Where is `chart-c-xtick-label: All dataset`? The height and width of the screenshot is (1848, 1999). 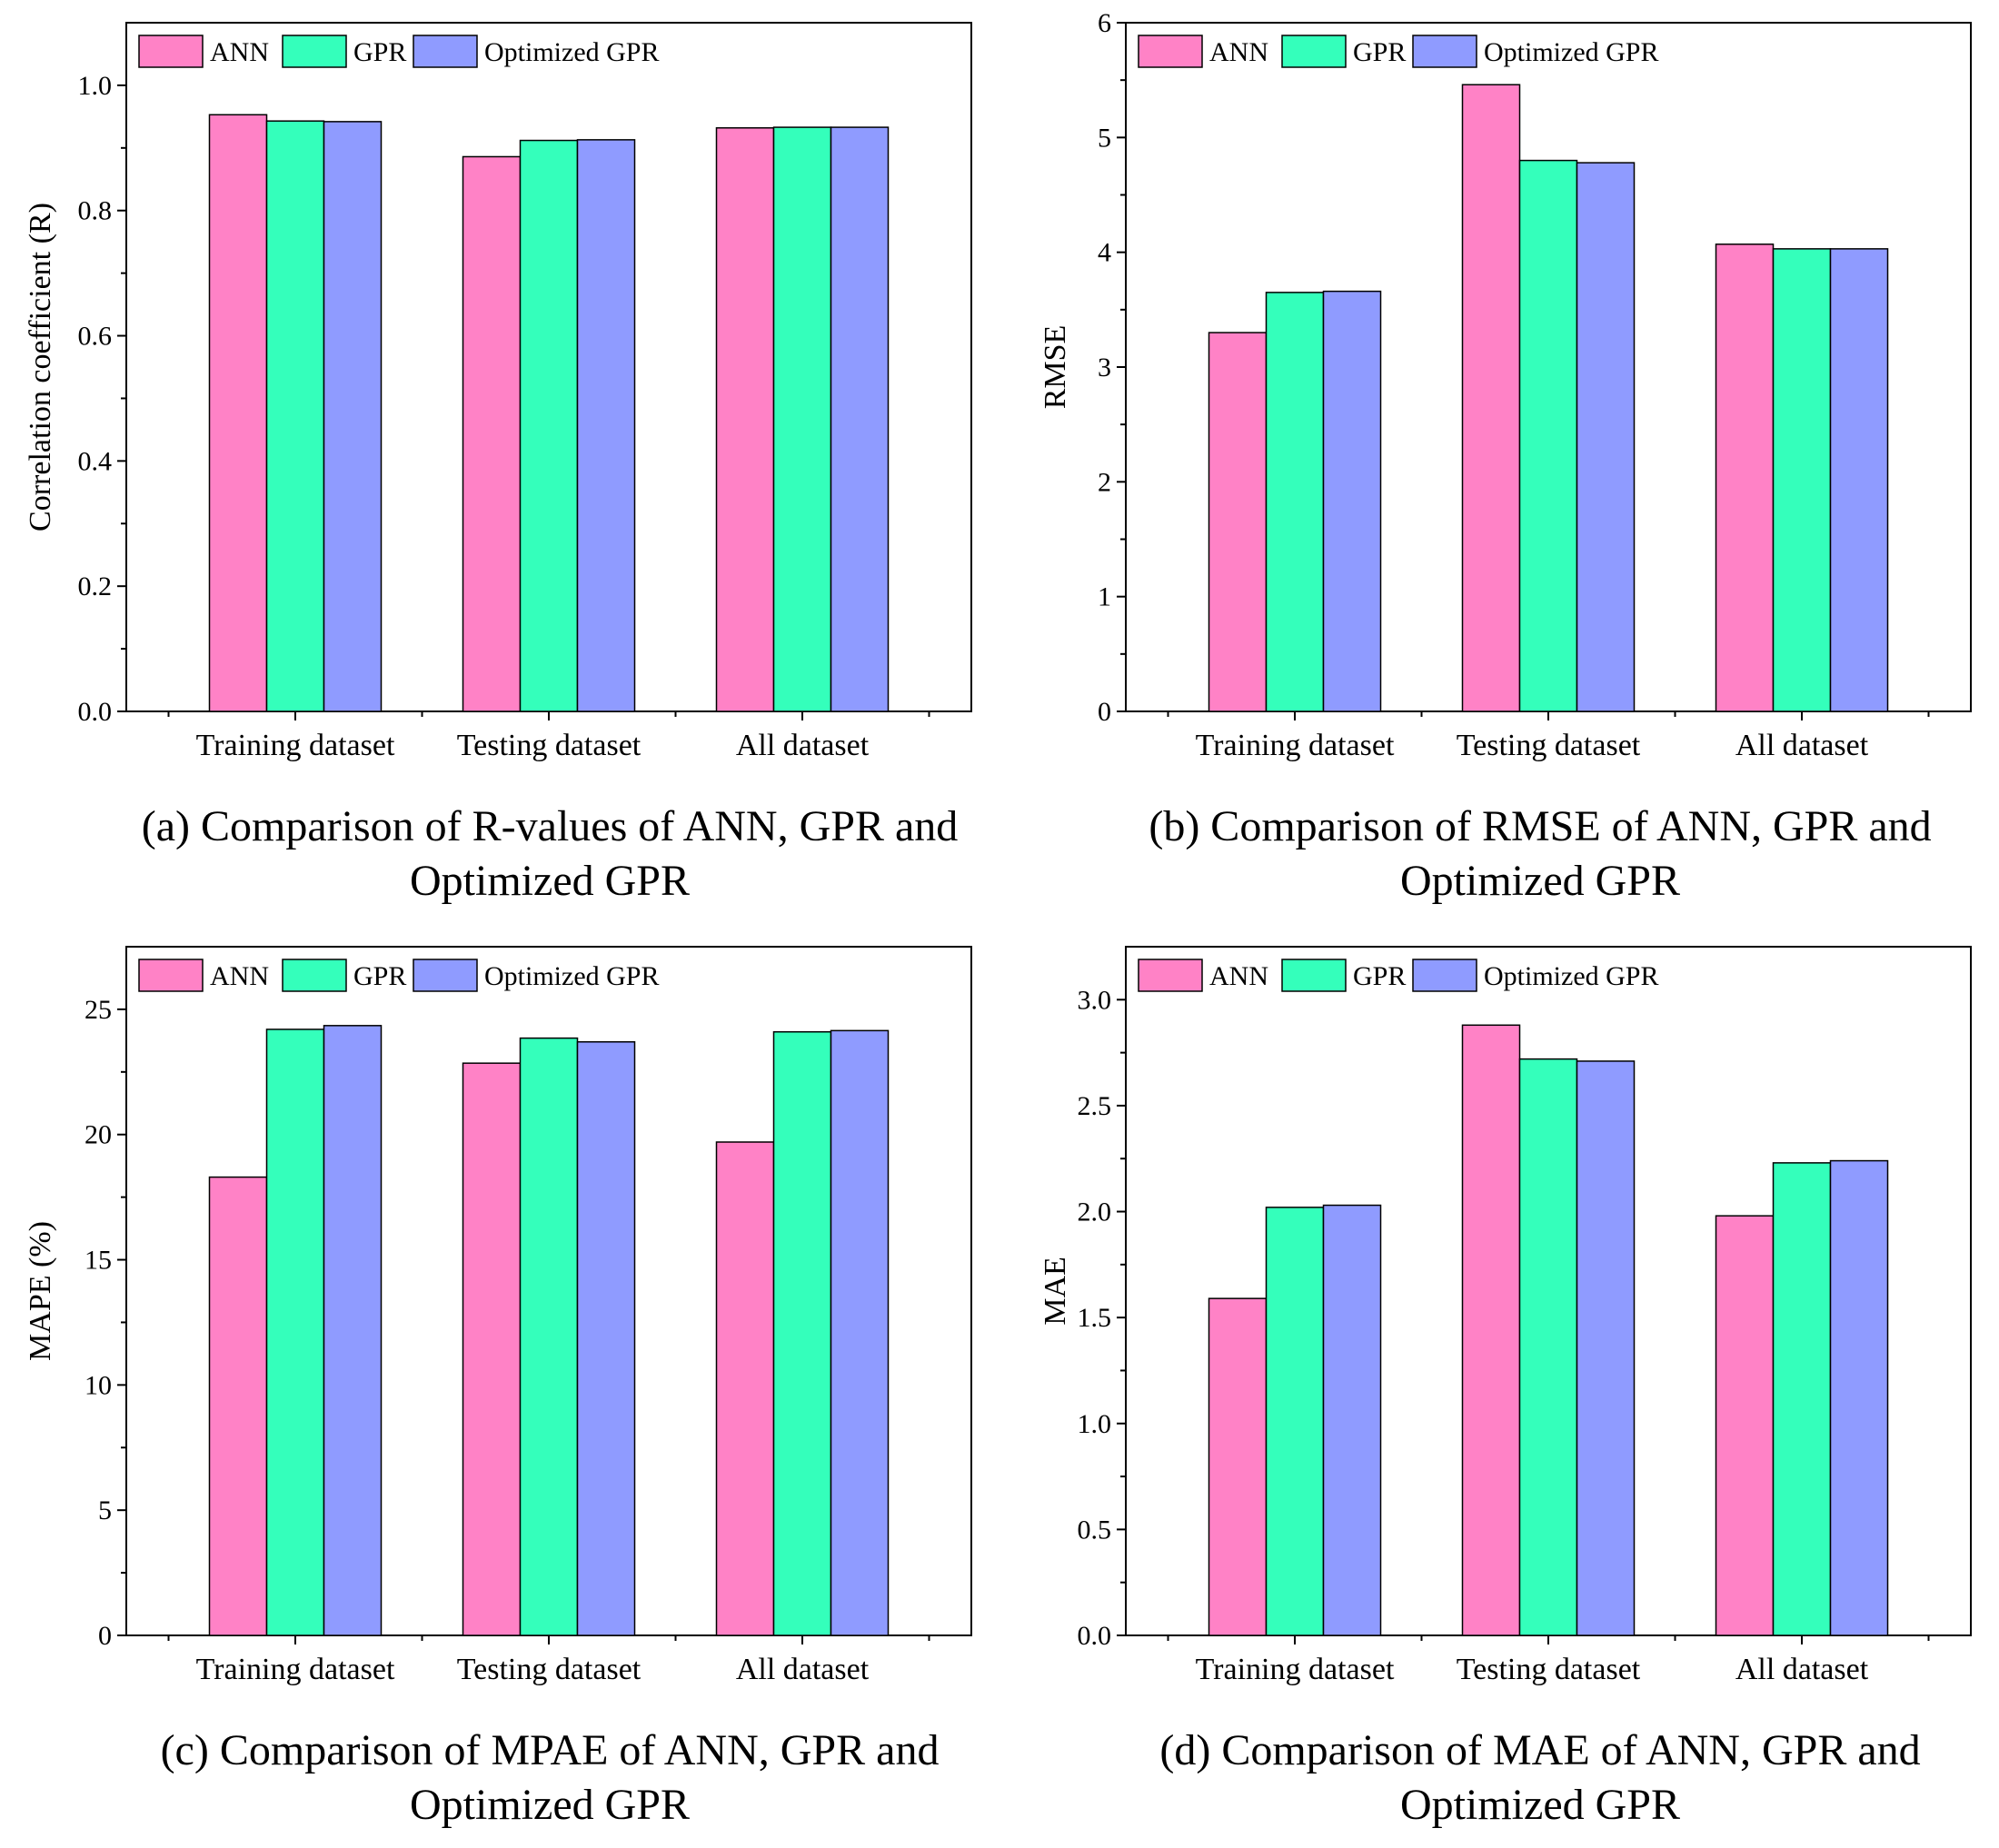 chart-c-xtick-label: All dataset is located at coordinates (803, 1670).